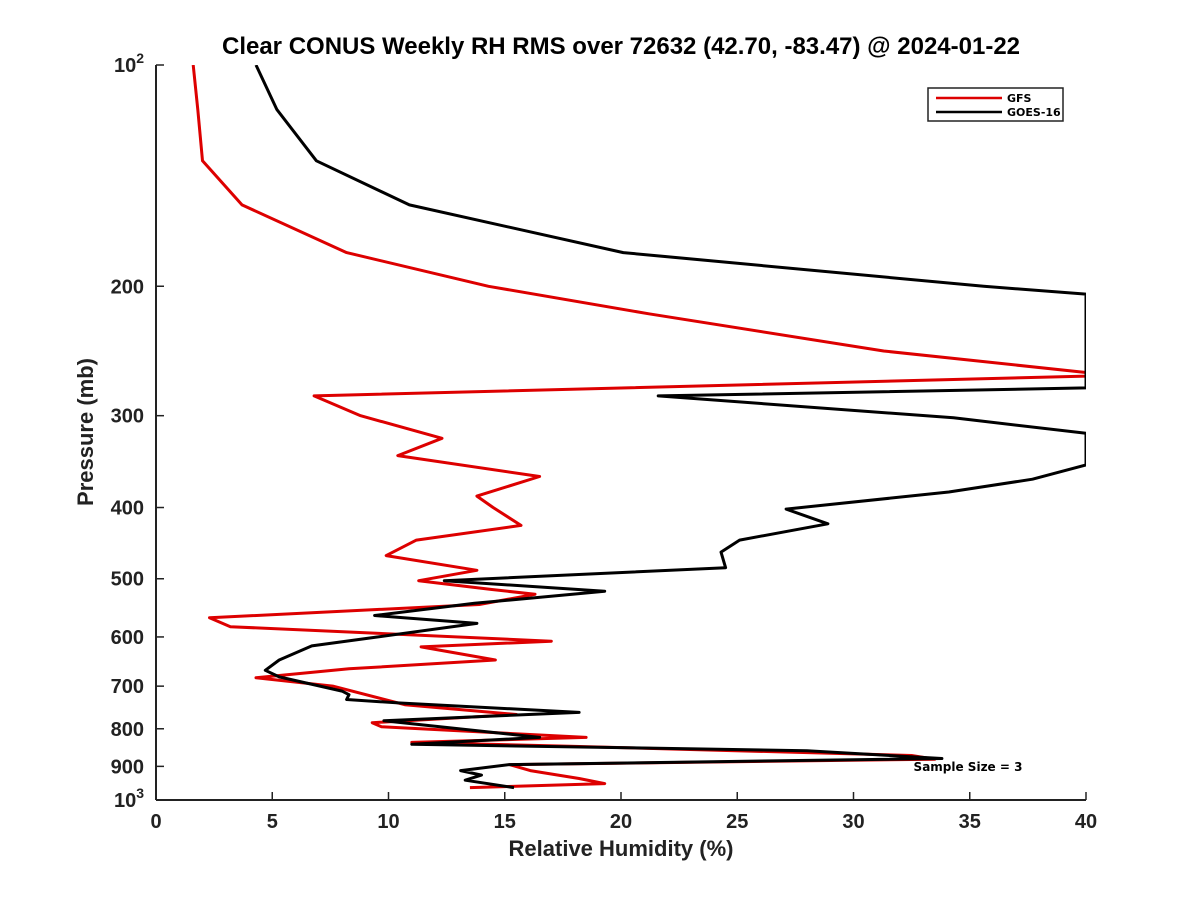 Image resolution: width=1200 pixels, height=900 pixels. I want to click on legend-box, so click(995, 104).